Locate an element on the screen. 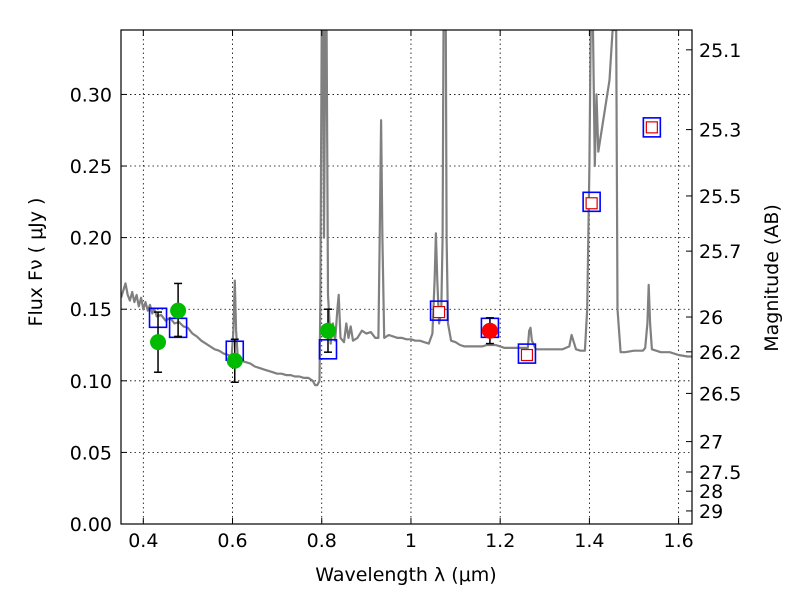 Image resolution: width=800 pixels, height=600 pixels. x-tick-label: 0.6 is located at coordinates (232, 541).